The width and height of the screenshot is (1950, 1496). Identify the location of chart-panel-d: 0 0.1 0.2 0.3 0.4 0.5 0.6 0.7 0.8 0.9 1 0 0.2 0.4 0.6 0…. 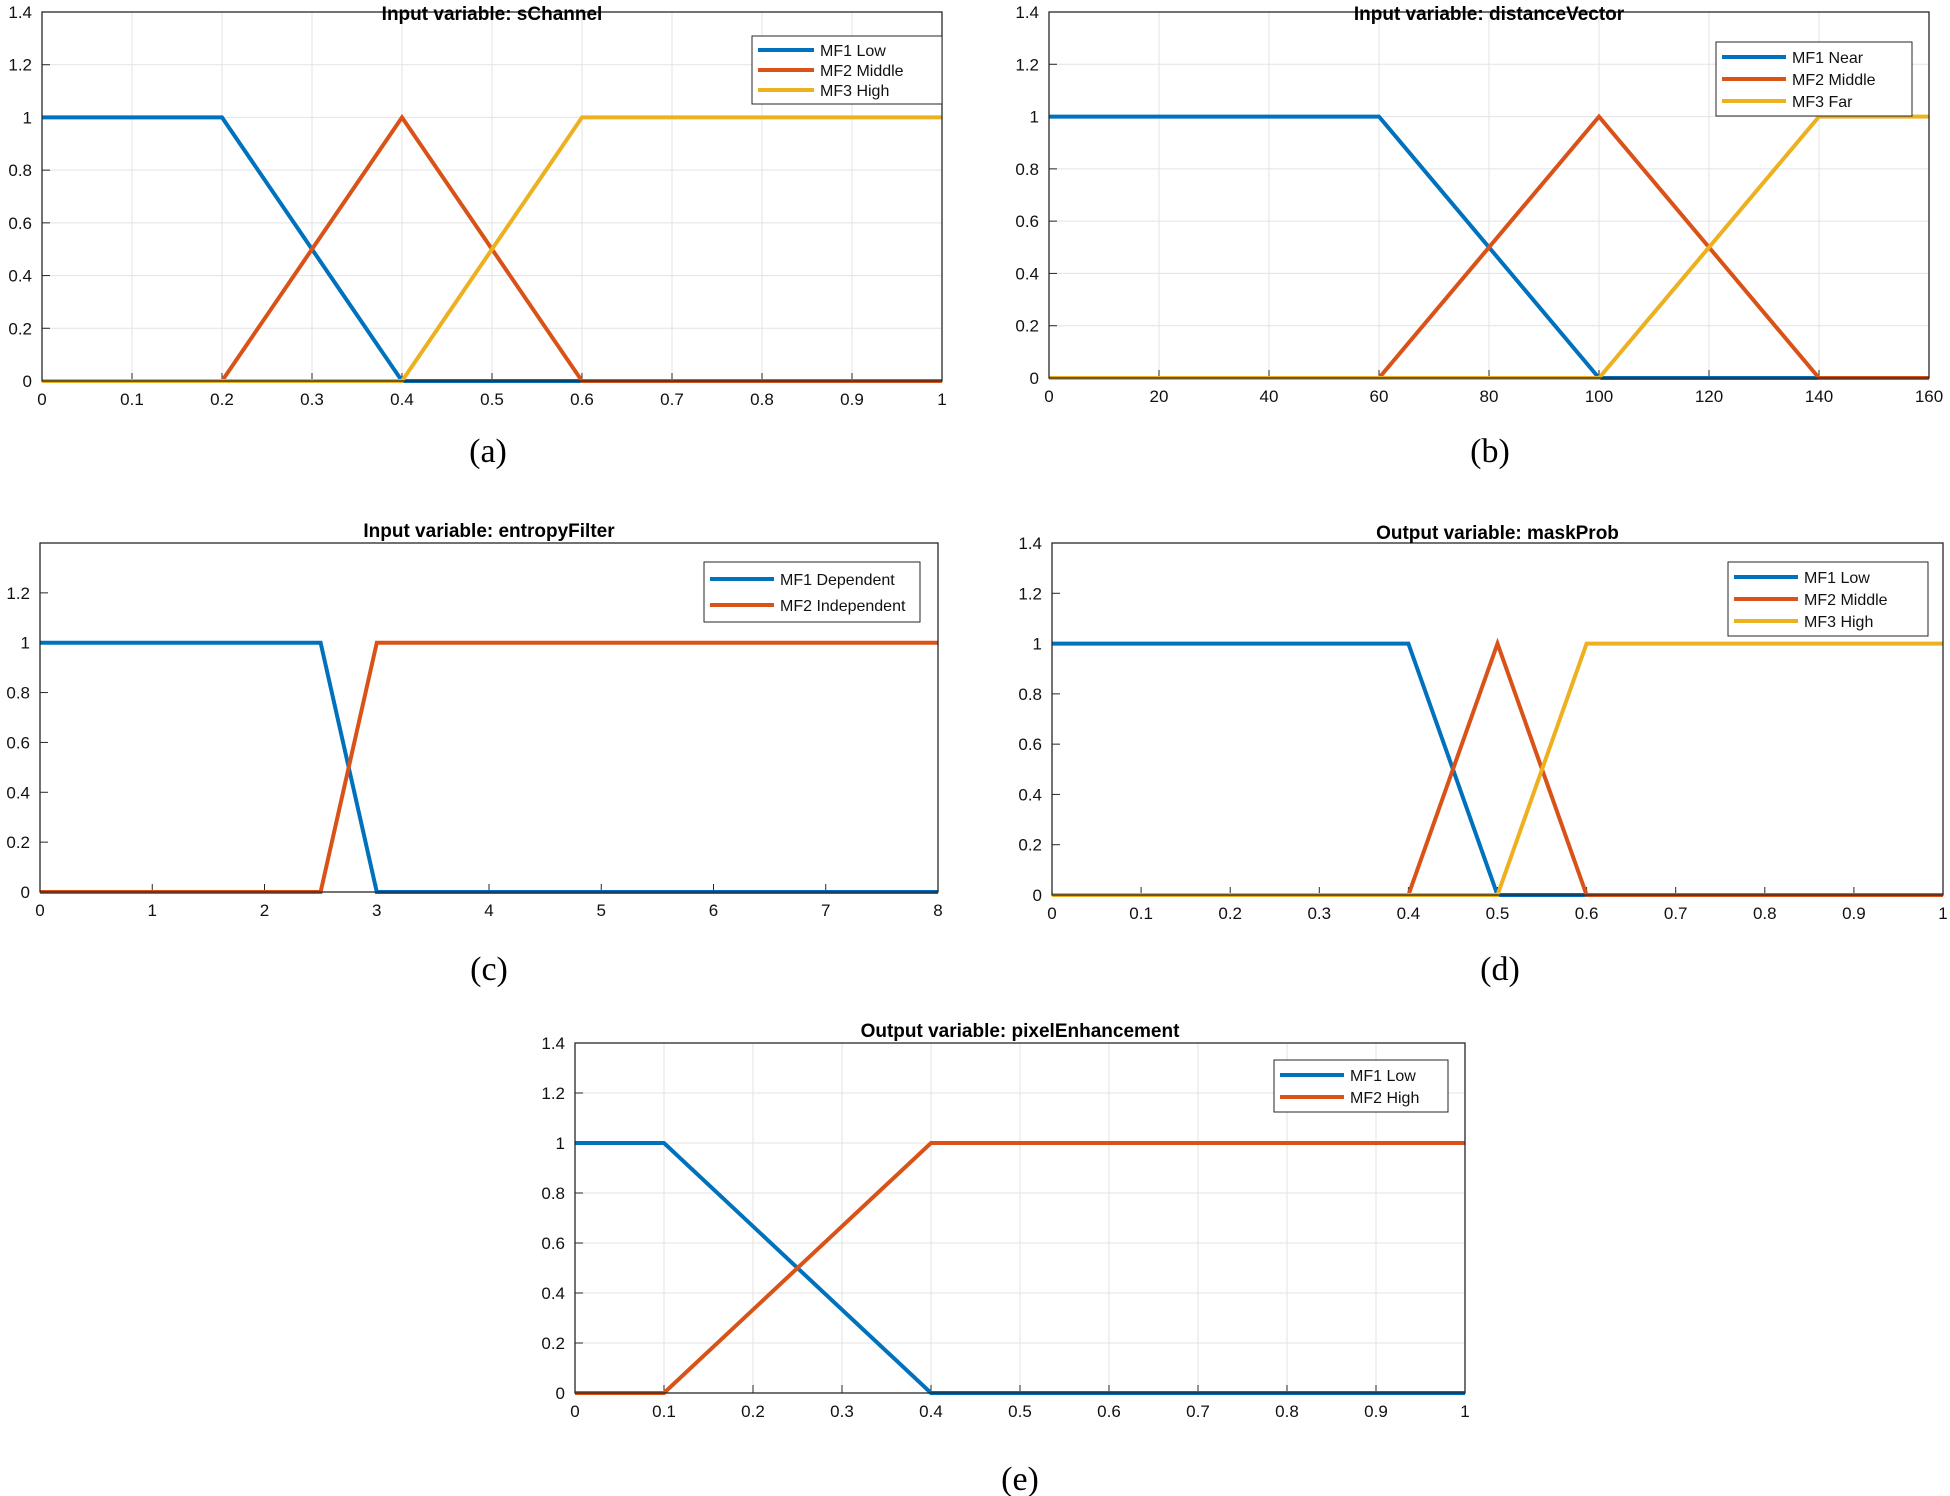
(1482, 755).